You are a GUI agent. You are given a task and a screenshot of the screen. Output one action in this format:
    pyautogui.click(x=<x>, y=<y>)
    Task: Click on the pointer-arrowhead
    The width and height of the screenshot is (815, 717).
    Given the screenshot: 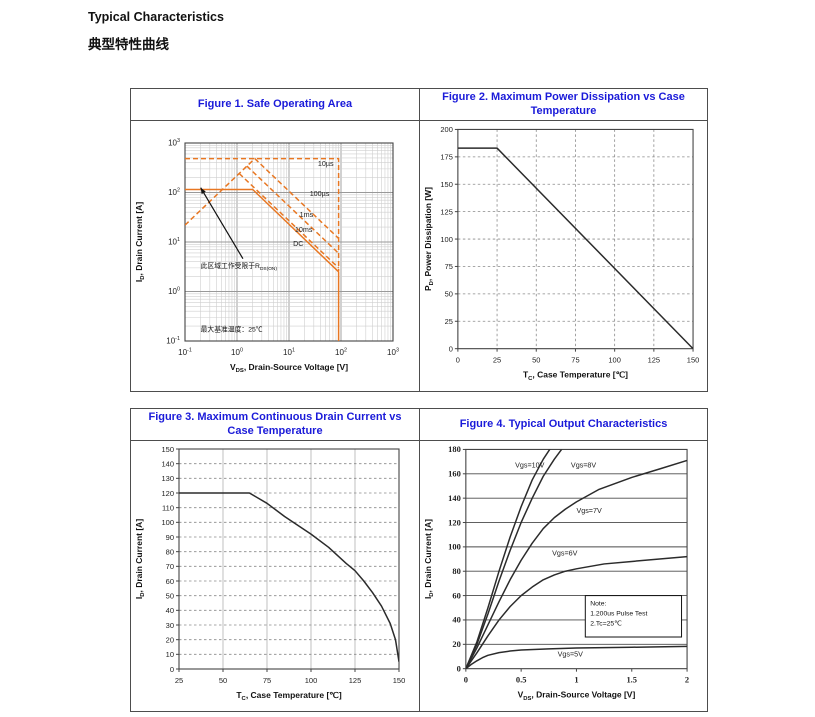 What is the action you would take?
    pyautogui.click(x=203, y=191)
    